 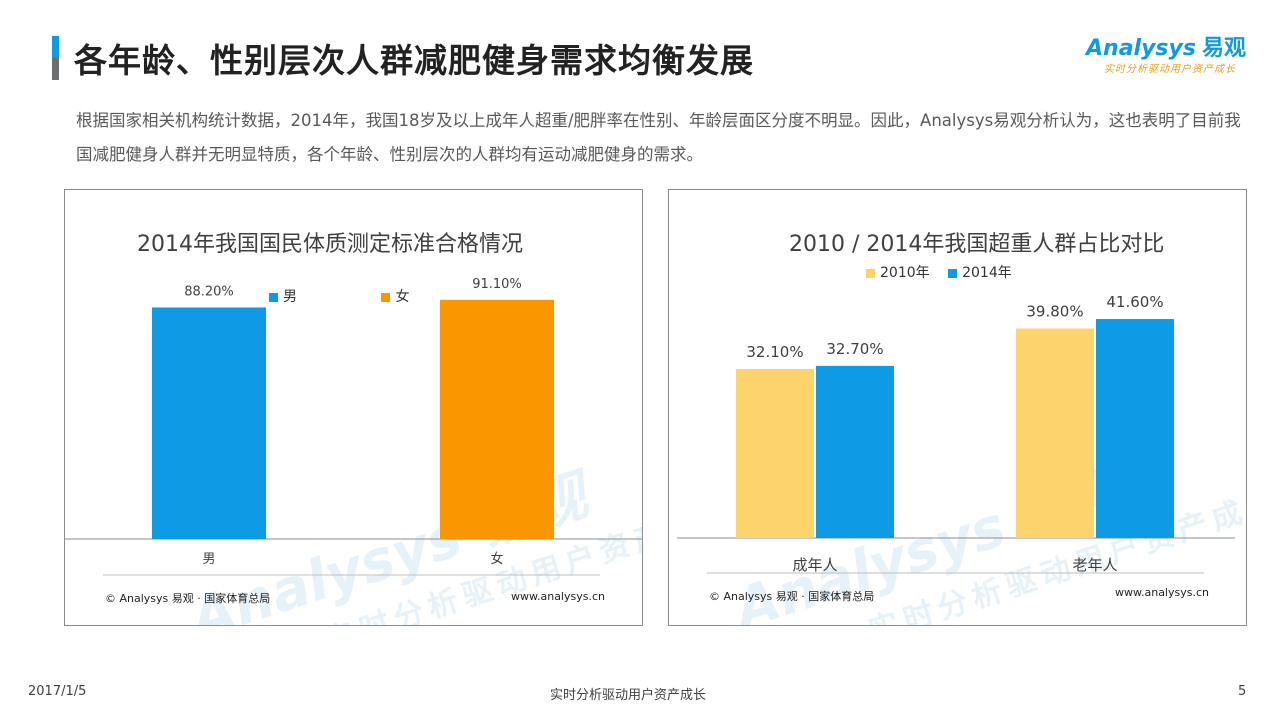 I want to click on legend-label-male: 男, so click(x=290, y=297).